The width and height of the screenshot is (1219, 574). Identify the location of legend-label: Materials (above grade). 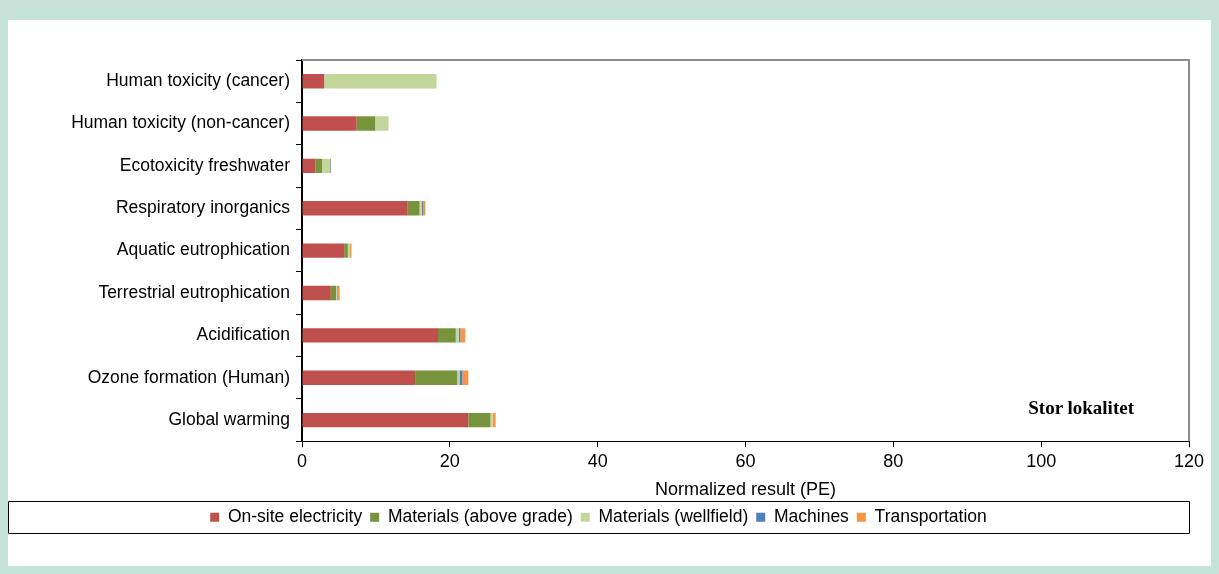
(480, 516).